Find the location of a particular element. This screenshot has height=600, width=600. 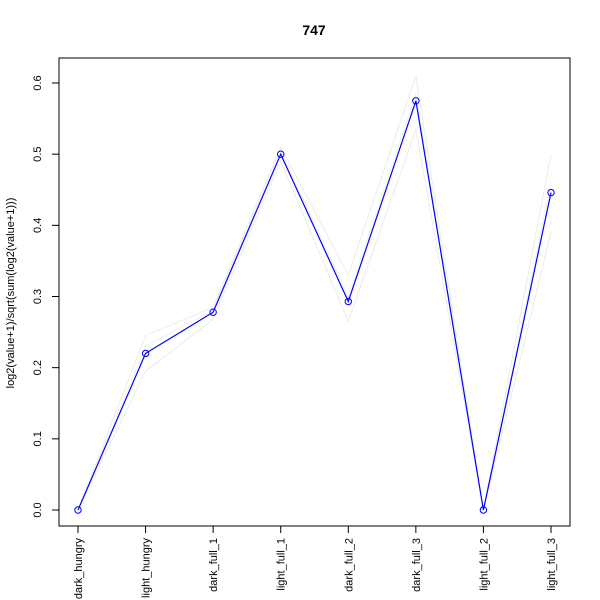

x-tick-label: light_hungry is located at coordinates (147, 568).